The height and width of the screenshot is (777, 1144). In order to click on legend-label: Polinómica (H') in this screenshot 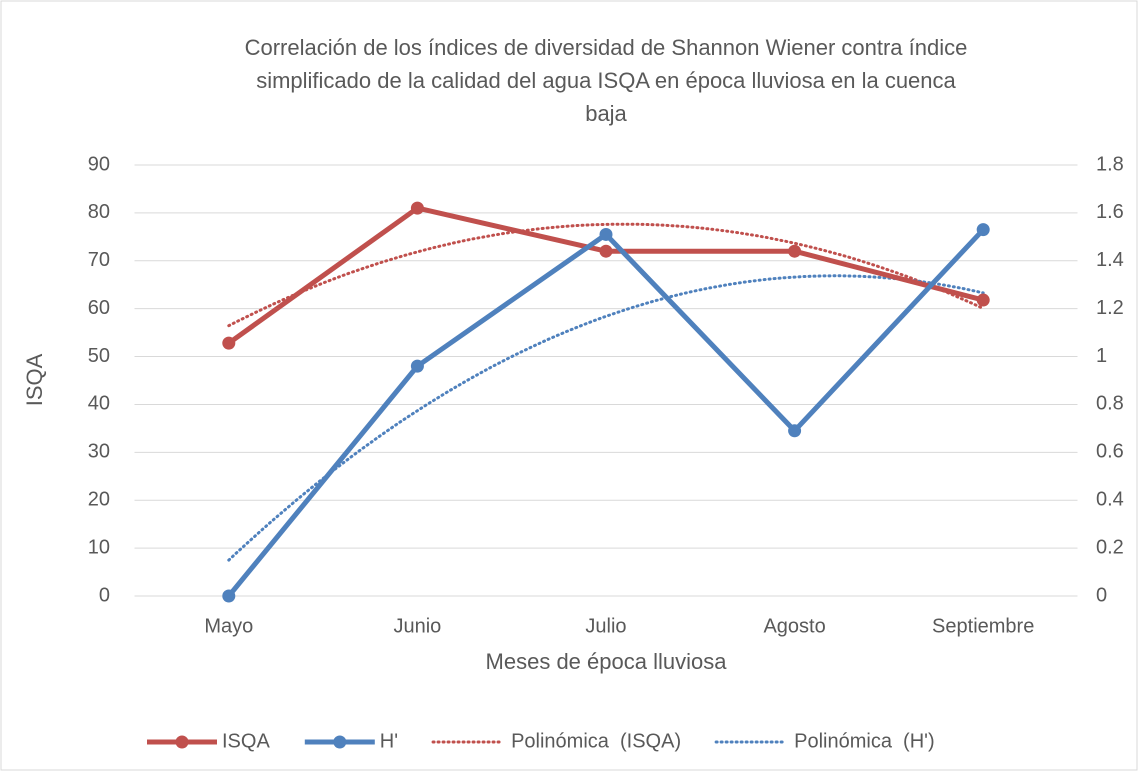, I will do `click(864, 741)`.